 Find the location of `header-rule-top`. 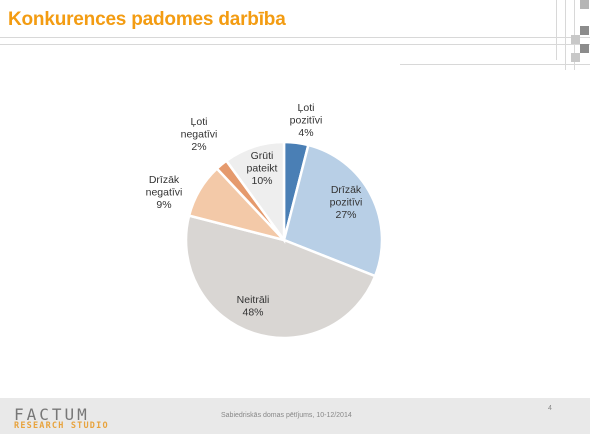

header-rule-top is located at coordinates (295, 37).